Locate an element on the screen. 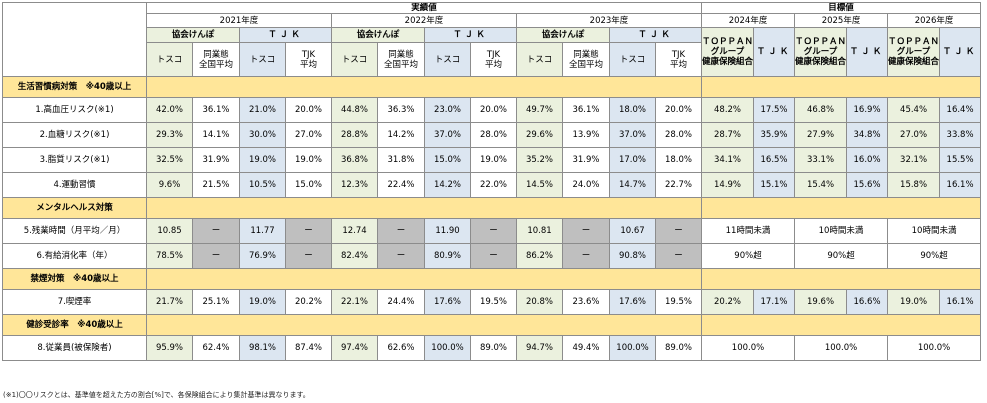 This screenshot has width=987, height=403. value-cell: 15.0% is located at coordinates (308, 185).